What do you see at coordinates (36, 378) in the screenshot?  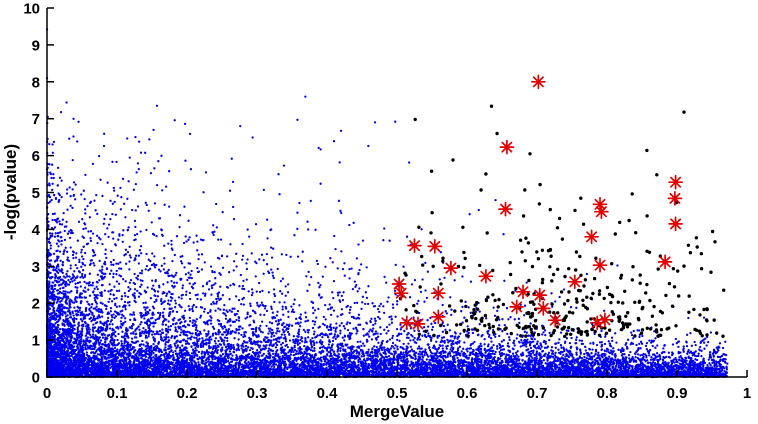 I see `y-tick-label: 0` at bounding box center [36, 378].